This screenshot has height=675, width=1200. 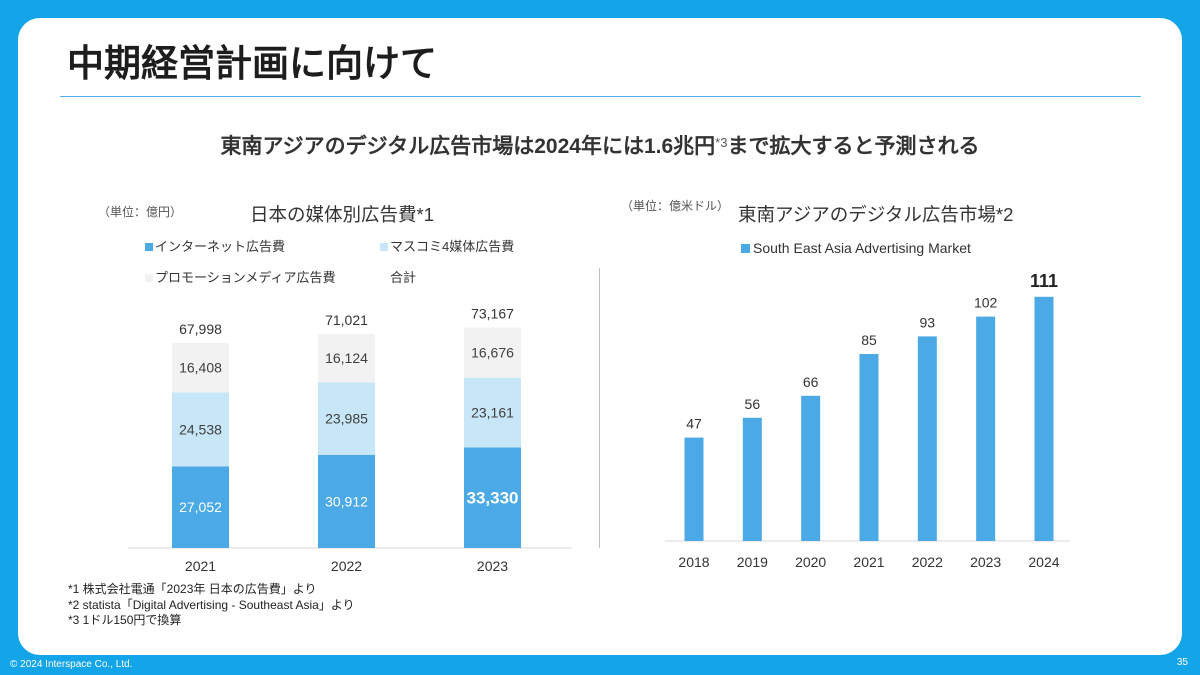 I want to click on legend-swatch-mass-media, so click(x=384, y=247).